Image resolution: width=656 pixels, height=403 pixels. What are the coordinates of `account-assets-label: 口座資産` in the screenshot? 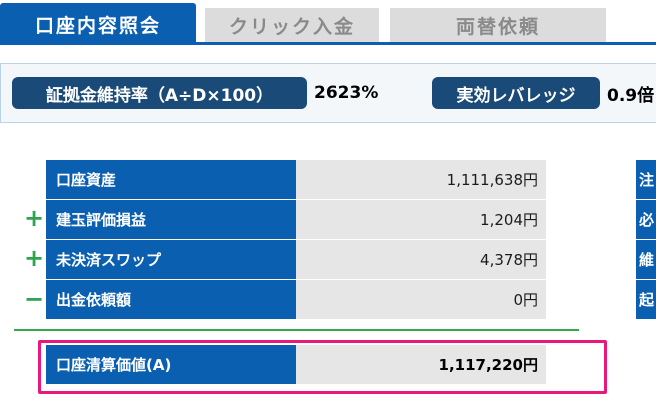 It's located at (171, 179).